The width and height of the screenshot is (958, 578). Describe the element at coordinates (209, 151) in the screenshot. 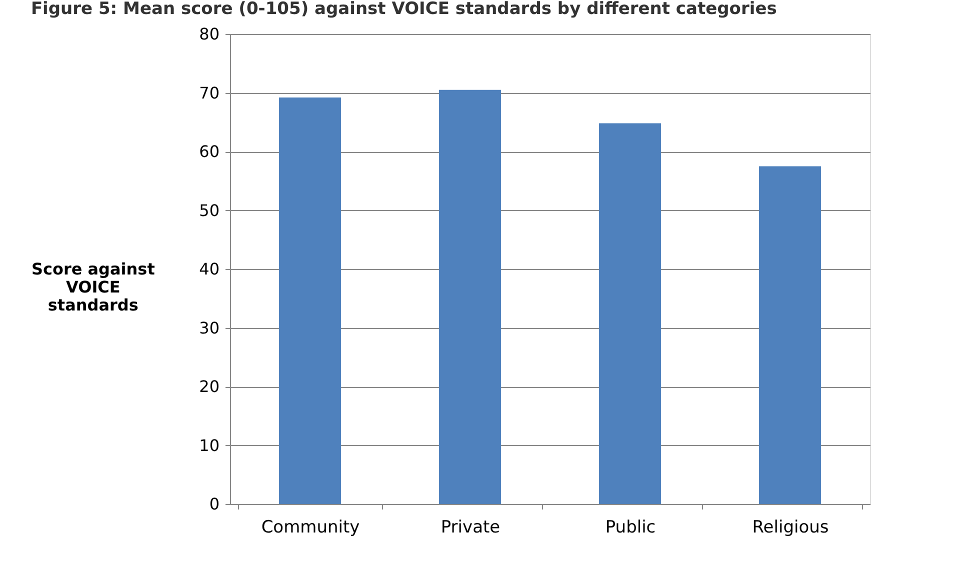

I see `y-tick-label: 60` at that location.